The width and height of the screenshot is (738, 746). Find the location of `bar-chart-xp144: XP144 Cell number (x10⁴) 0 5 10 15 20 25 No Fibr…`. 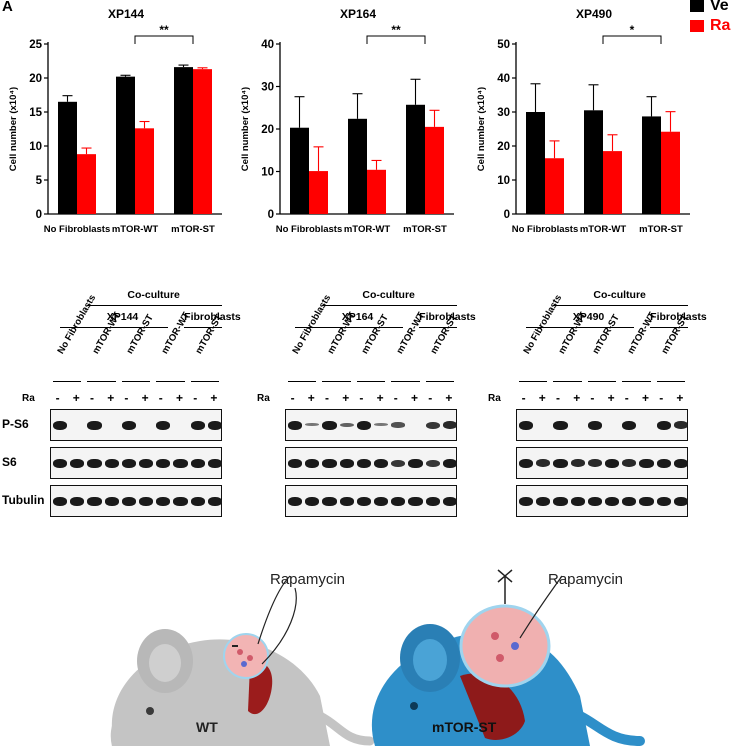

bar-chart-xp144: XP144 Cell number (x10⁴) 0 5 10 15 20 25 No Fibr… is located at coordinates (115, 121).